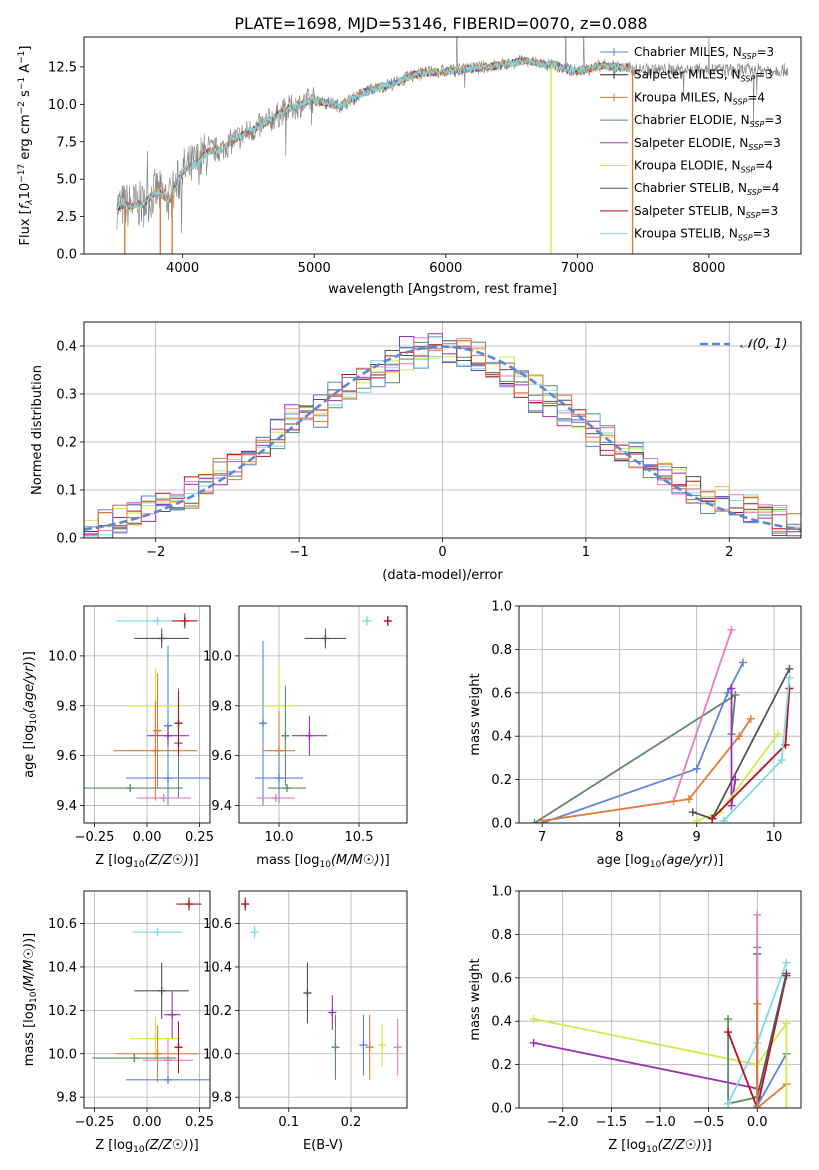 The height and width of the screenshot is (1170, 819). What do you see at coordinates (763, 344) in the screenshot?
I see `legend-label: 𝒩(0, 1)` at bounding box center [763, 344].